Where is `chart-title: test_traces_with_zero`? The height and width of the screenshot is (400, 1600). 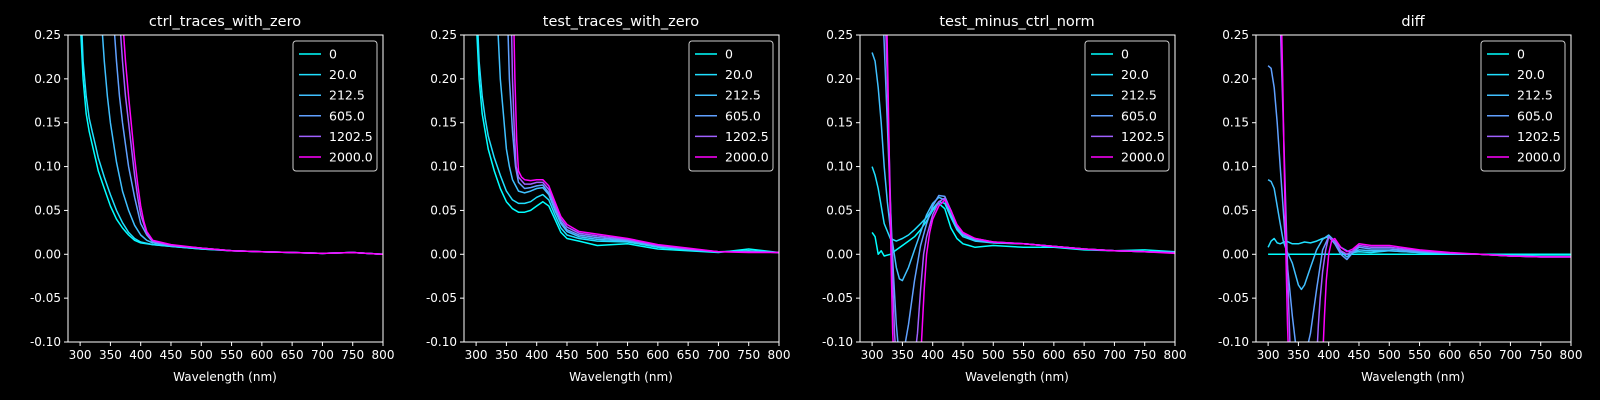 chart-title: test_traces_with_zero is located at coordinates (621, 22).